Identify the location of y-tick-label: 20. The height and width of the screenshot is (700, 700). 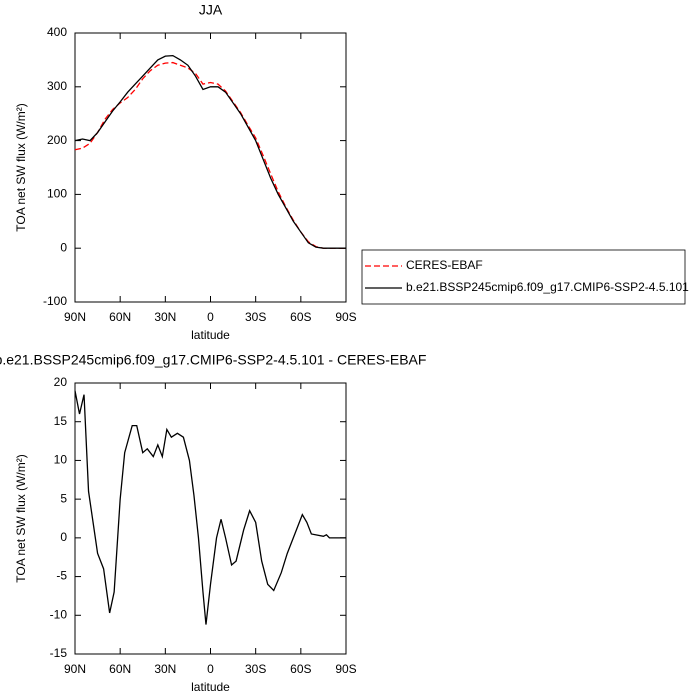
(61, 382).